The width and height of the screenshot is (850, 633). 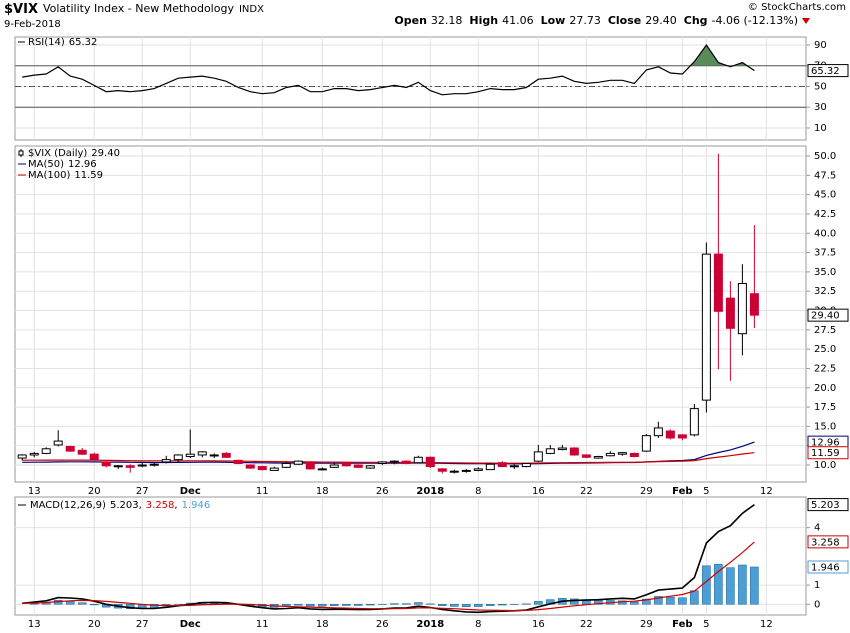 I want to click on legend-name: MA(100), so click(x=49, y=175).